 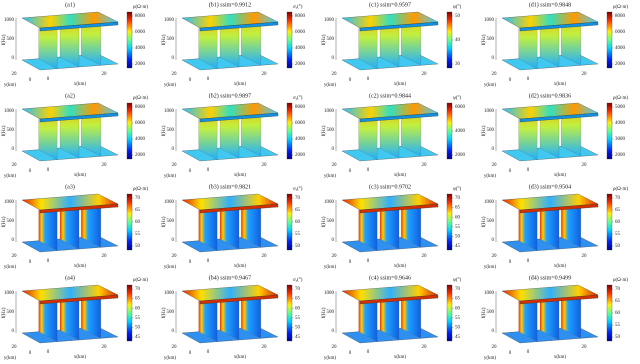 What do you see at coordinates (190, 262) in the screenshot?
I see `y-tick-label: 0` at bounding box center [190, 262].